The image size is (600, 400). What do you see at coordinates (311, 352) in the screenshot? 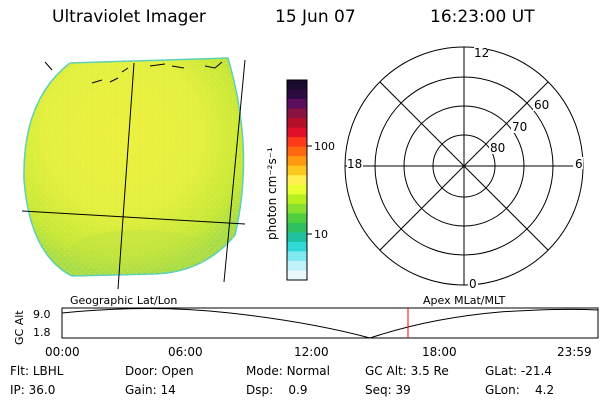
I see `x-tick-1200: 12:00` at bounding box center [311, 352].